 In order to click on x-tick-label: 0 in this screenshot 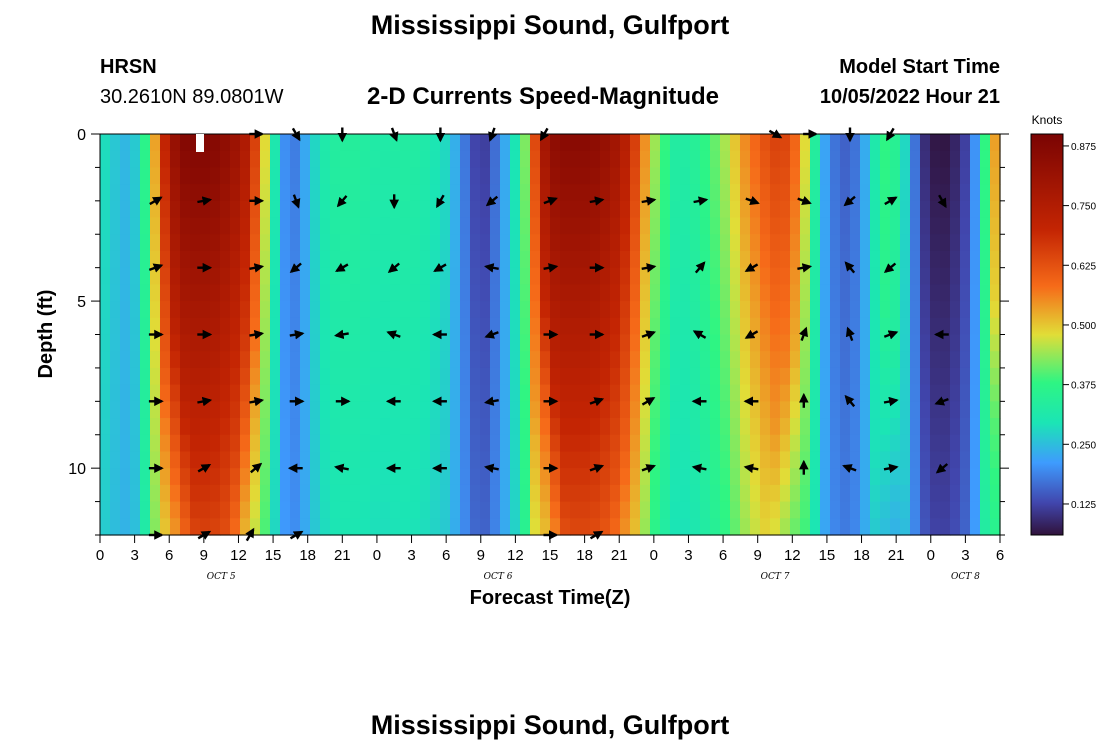, I will do `click(100, 555)`.